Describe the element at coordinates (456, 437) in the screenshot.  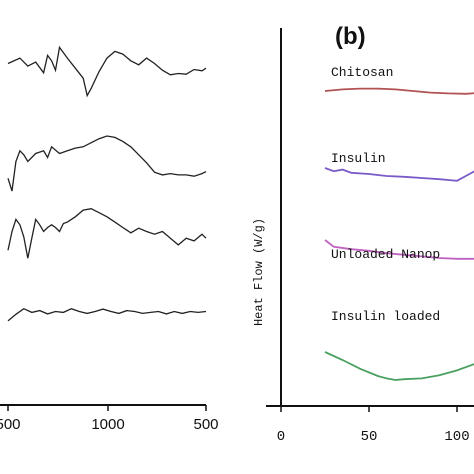
I see `panel-b-x-tick-label: 100` at that location.